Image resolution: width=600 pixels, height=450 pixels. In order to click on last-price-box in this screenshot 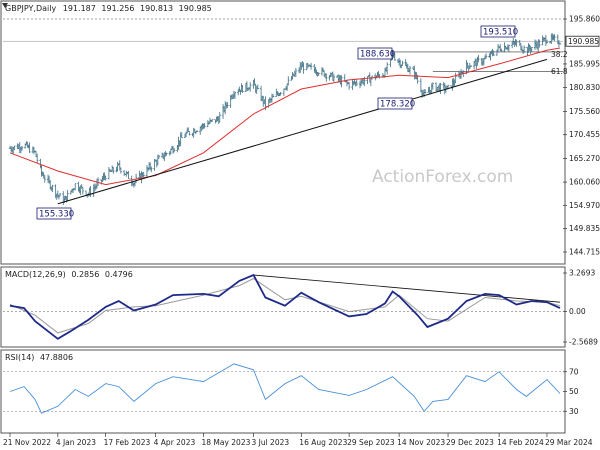, I will do `click(582, 41)`.